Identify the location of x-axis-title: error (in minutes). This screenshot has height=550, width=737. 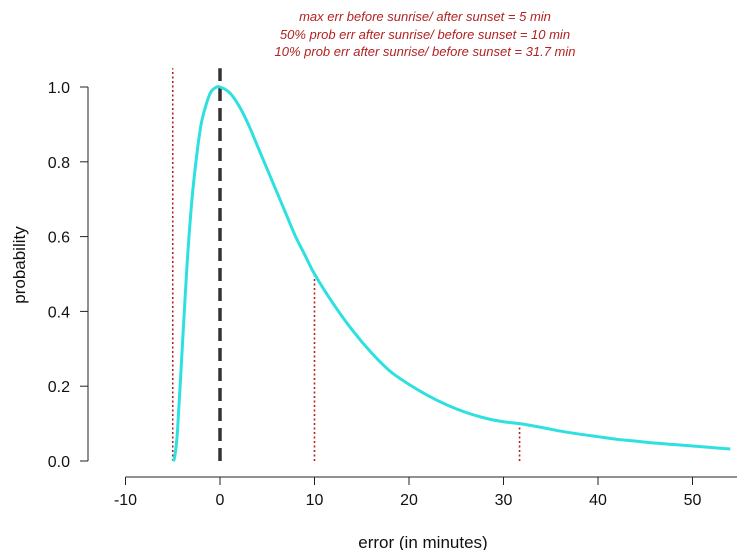
(422, 541).